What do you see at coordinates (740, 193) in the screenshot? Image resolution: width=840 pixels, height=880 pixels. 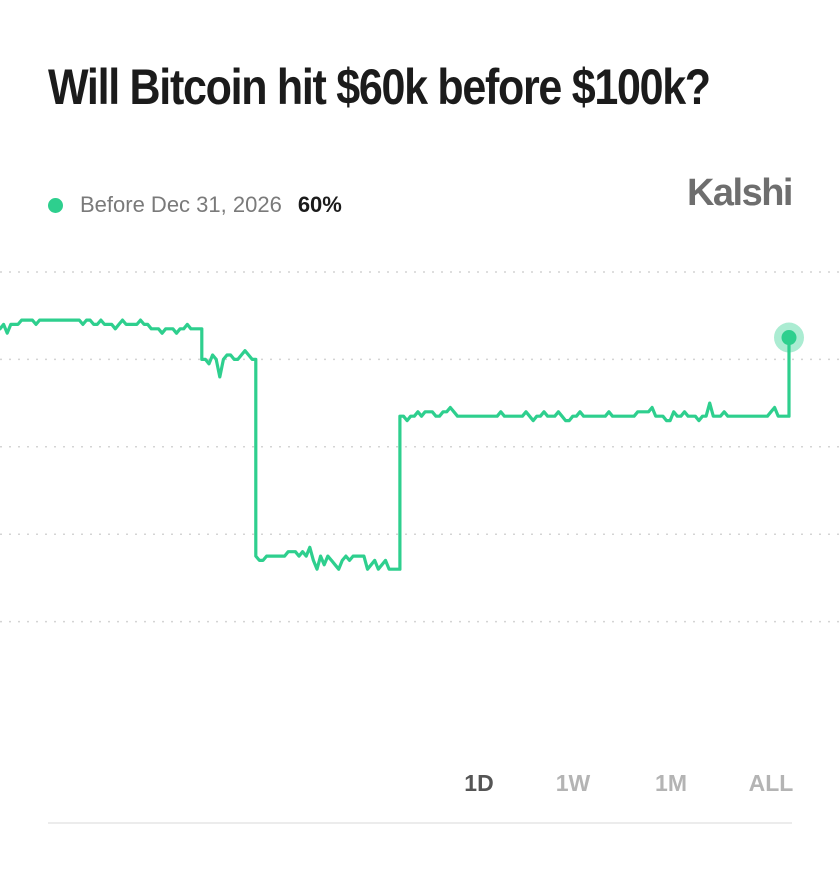 I see `kalshi-logo: Kalshi` at bounding box center [740, 193].